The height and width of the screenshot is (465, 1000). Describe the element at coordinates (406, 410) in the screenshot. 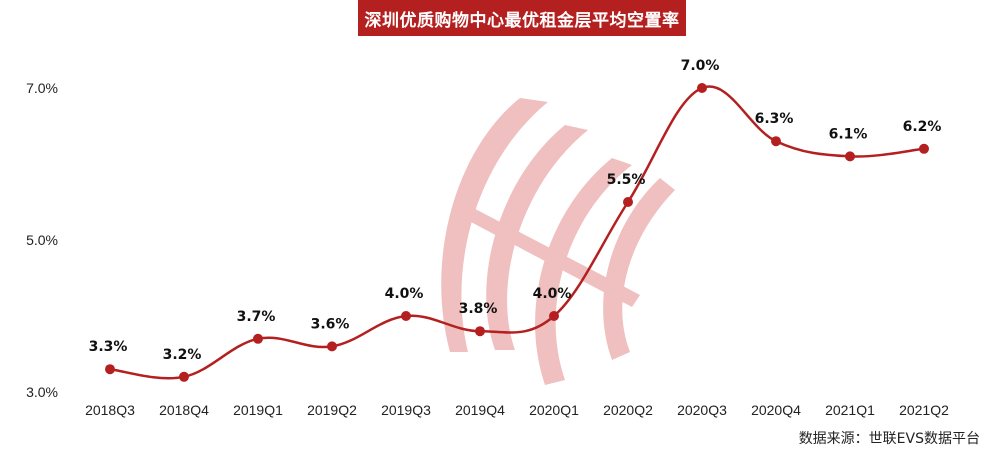

I see `x-tick-label: 2019Q3` at that location.